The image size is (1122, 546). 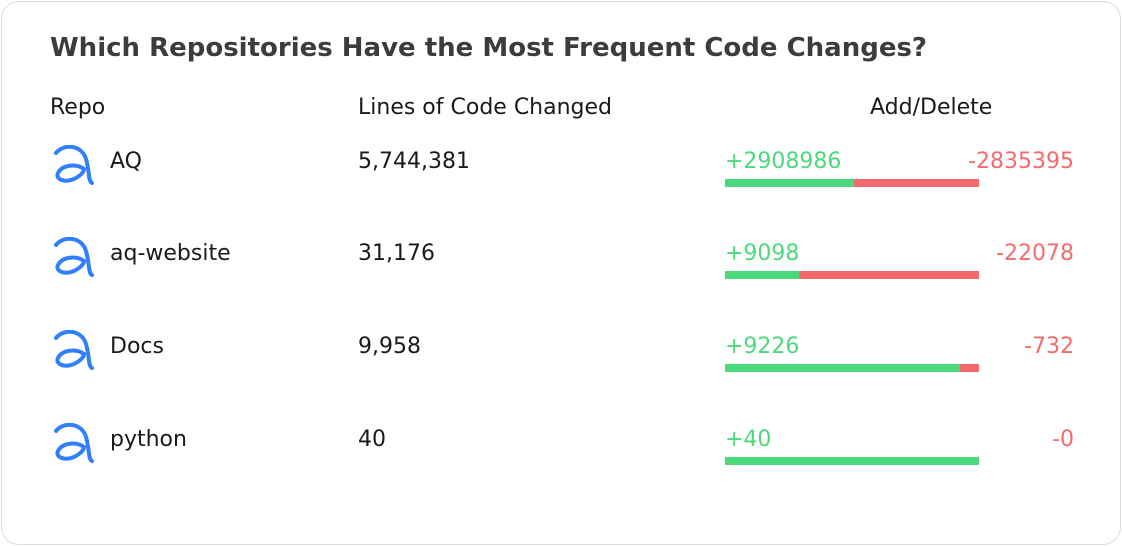 What do you see at coordinates (762, 346) in the screenshot?
I see `additions-value: +9226` at bounding box center [762, 346].